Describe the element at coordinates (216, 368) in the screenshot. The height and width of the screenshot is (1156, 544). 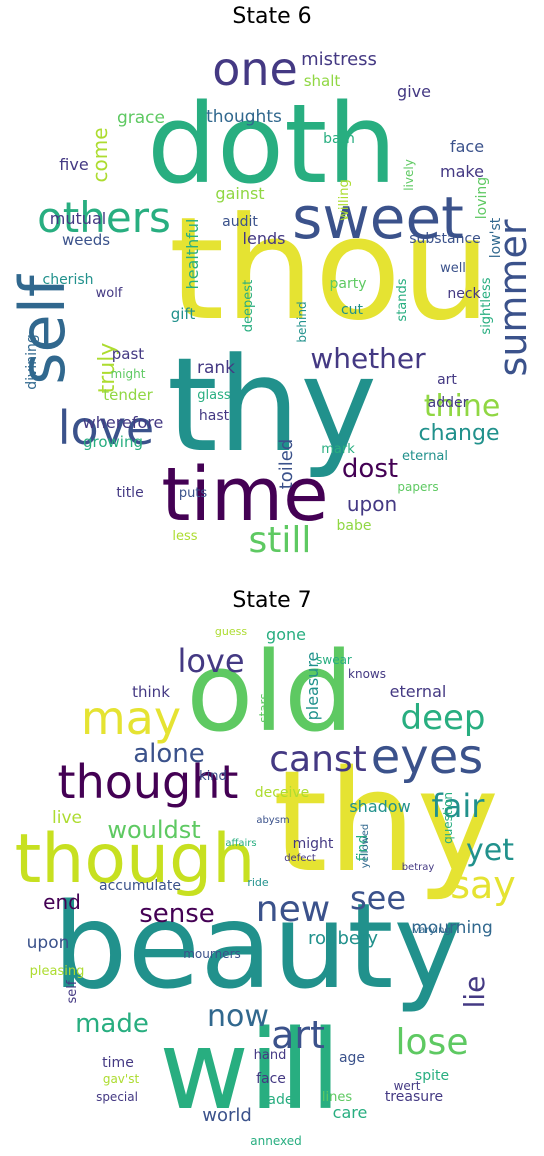
I see `cloud-word-rank: rank` at that location.